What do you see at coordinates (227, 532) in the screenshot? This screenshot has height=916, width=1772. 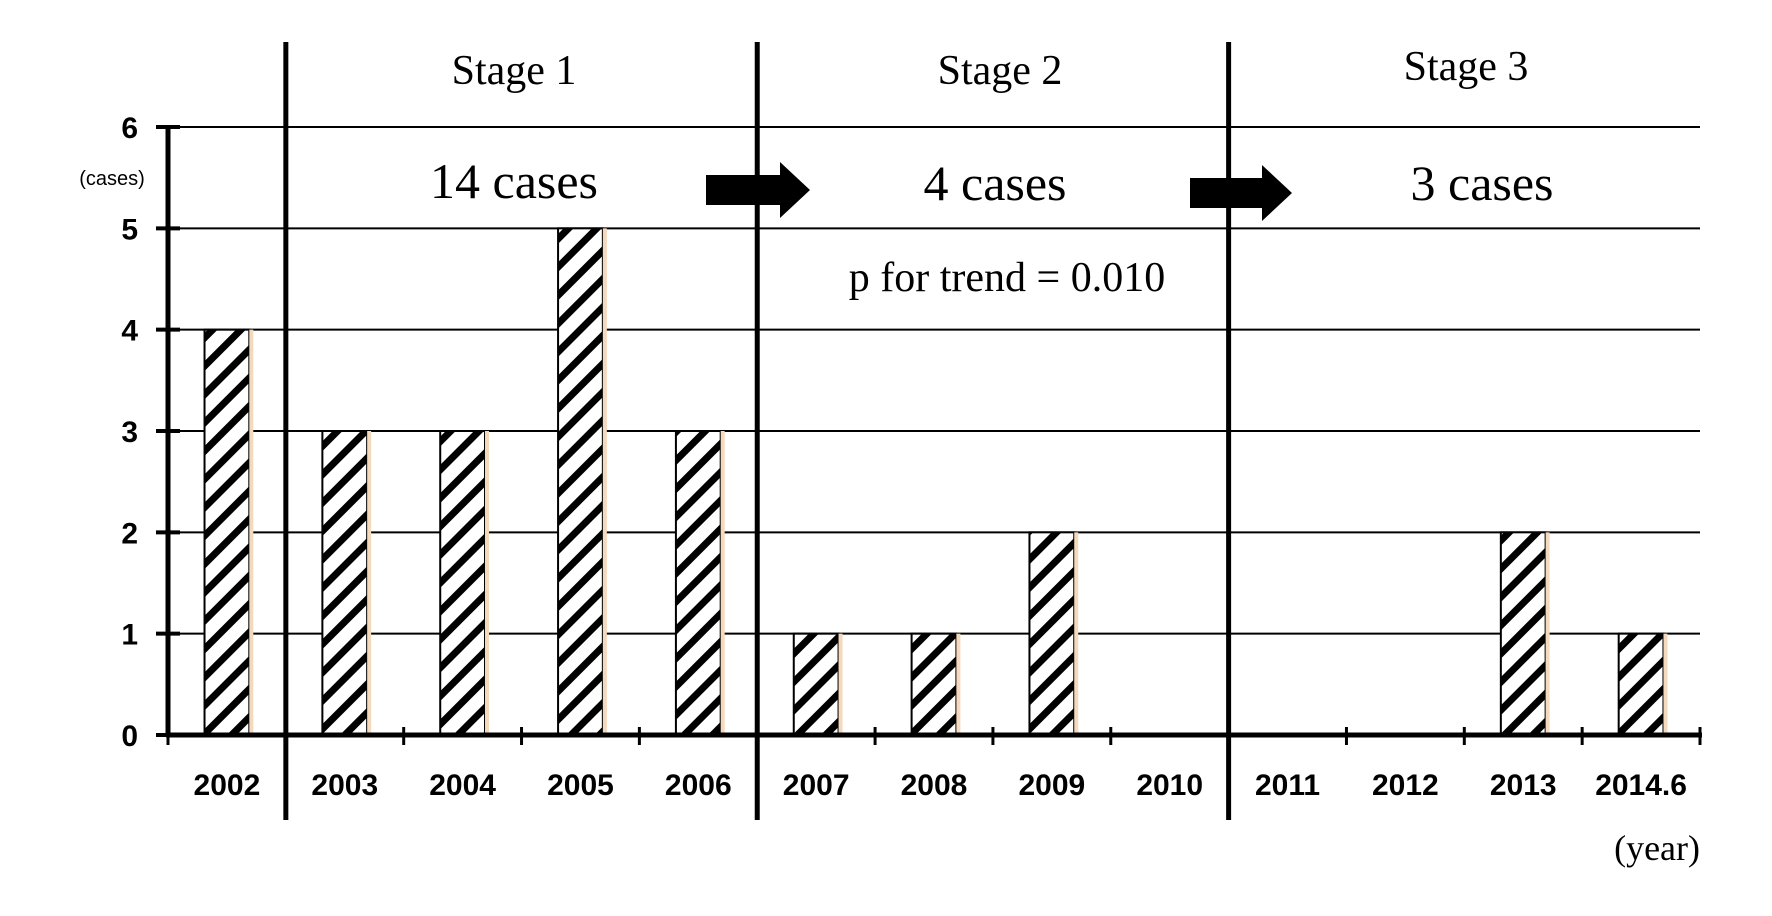 I see `bar-2002` at bounding box center [227, 532].